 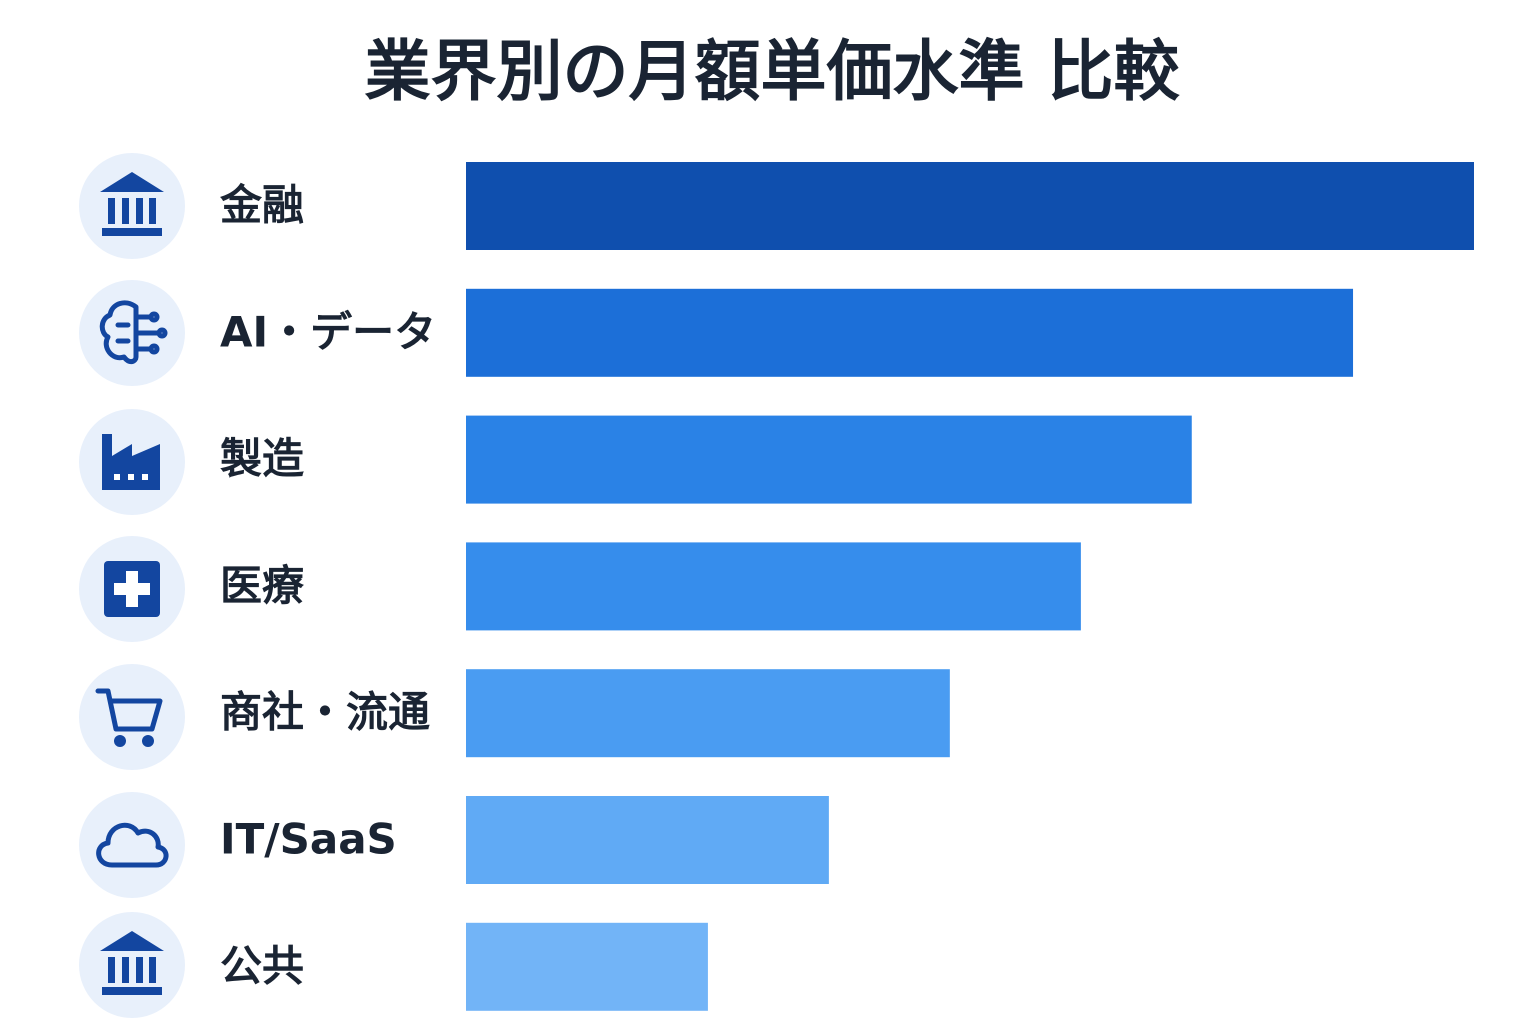 I want to click on category-label: 医療, so click(x=262, y=585).